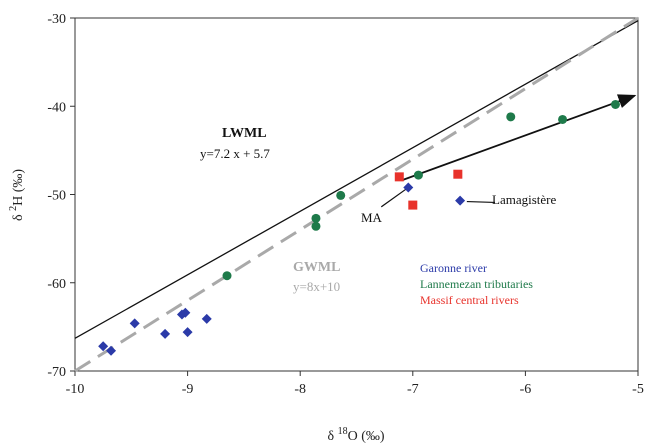 The width and height of the screenshot is (647, 446). What do you see at coordinates (316, 267) in the screenshot?
I see `gwml-label: GWML` at bounding box center [316, 267].